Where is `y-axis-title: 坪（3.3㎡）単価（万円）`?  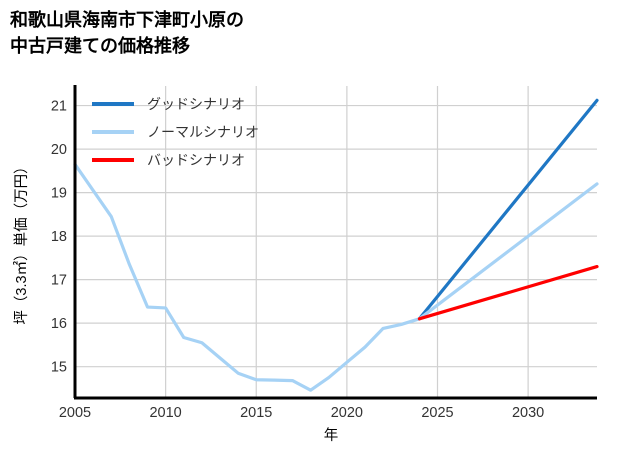
y-axis-title: 坪（3.3㎡）単価（万円） is located at coordinates (21, 241).